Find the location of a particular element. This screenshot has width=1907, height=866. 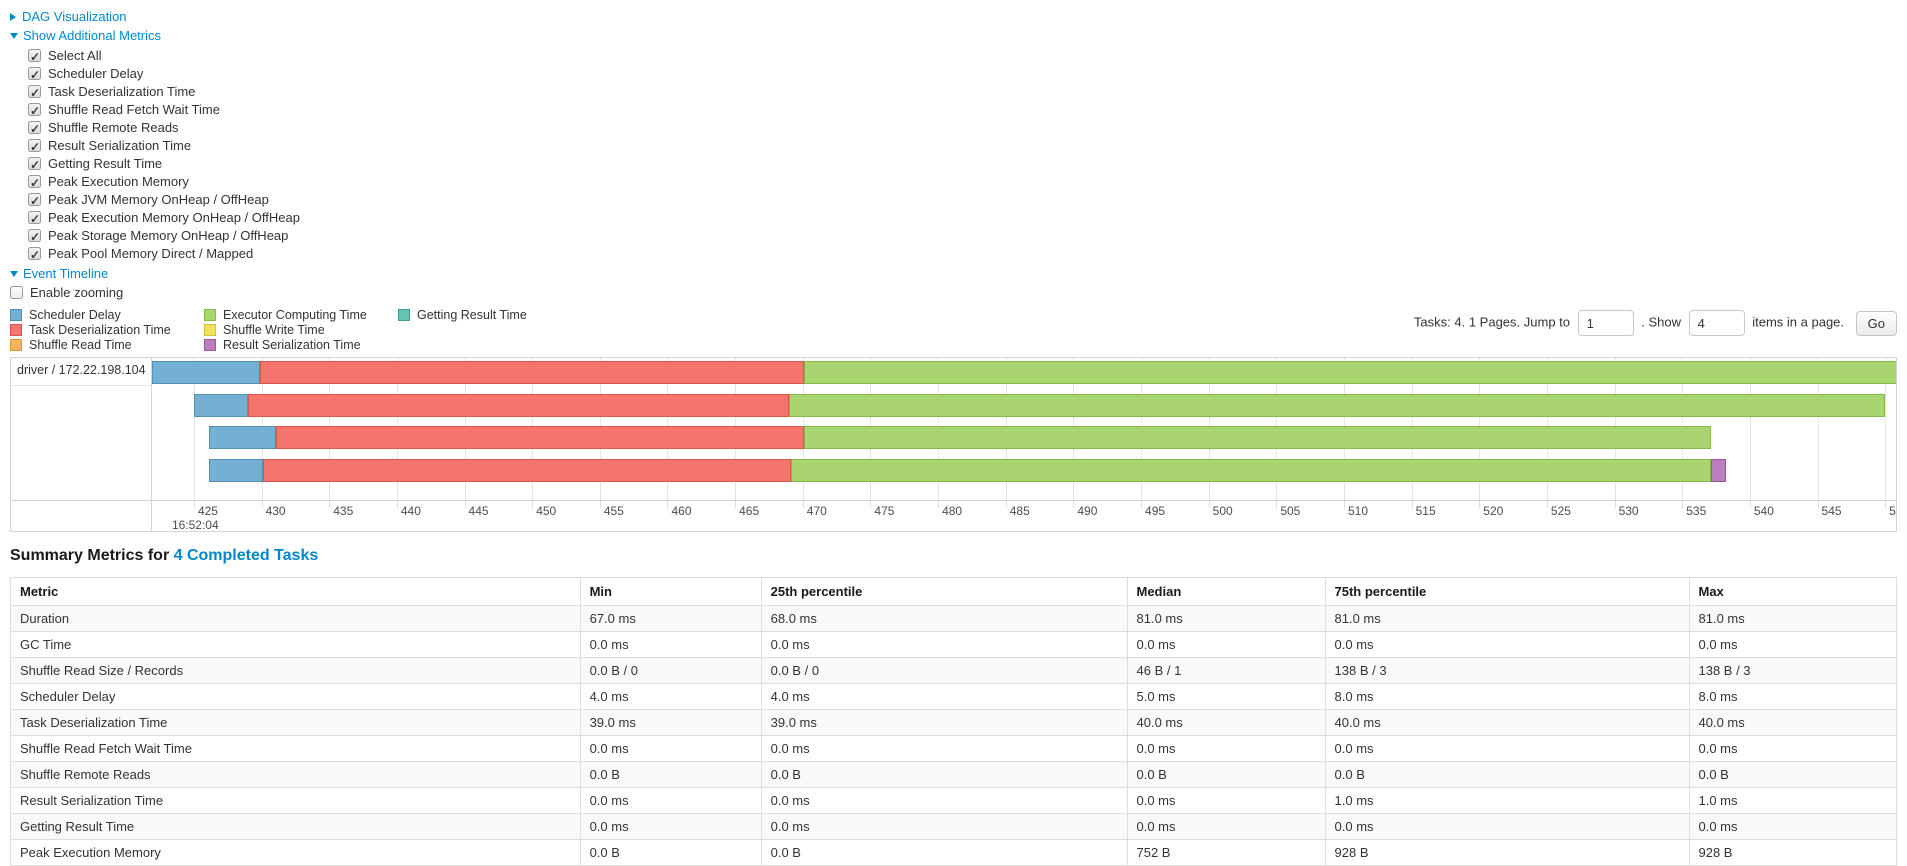

pagination-items-text: items in a page. is located at coordinates (1798, 322).